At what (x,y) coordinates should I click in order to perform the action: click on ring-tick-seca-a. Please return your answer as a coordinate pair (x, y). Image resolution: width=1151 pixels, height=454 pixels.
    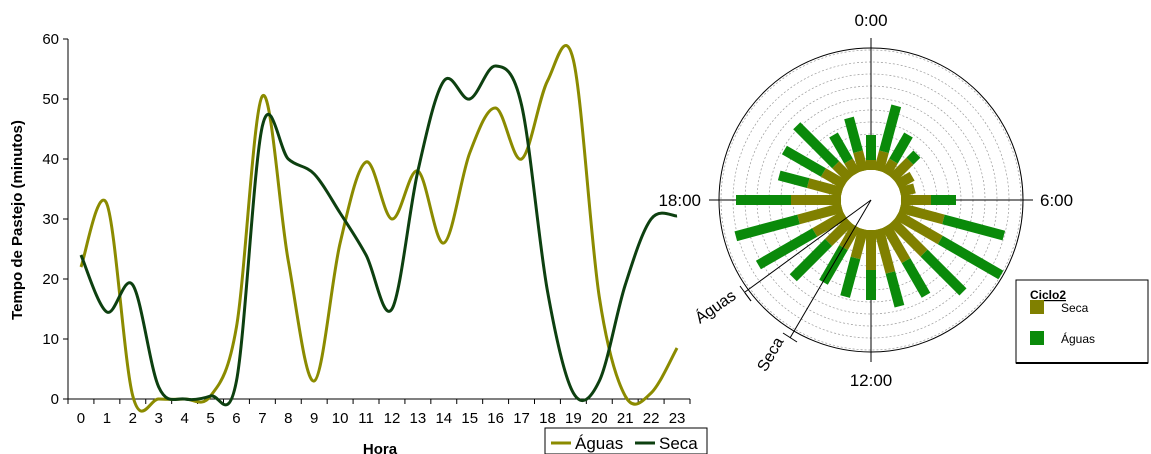
    Looking at the image, I should click on (790, 337).